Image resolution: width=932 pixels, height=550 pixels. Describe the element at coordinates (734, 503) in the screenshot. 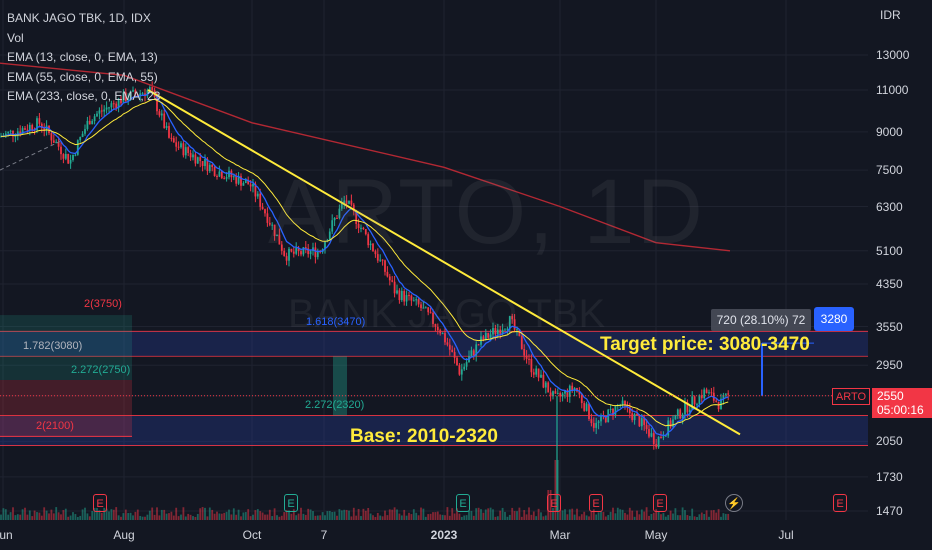

I see `dividend-flash-icon: ⚡` at that location.